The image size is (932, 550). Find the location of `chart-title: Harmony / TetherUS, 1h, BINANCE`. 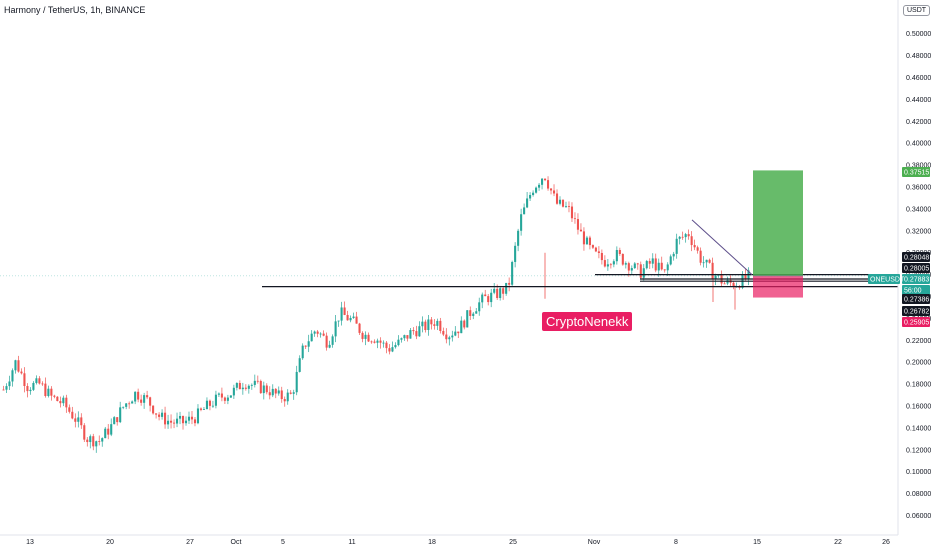

chart-title: Harmony / TetherUS, 1h, BINANCE is located at coordinates (75, 10).